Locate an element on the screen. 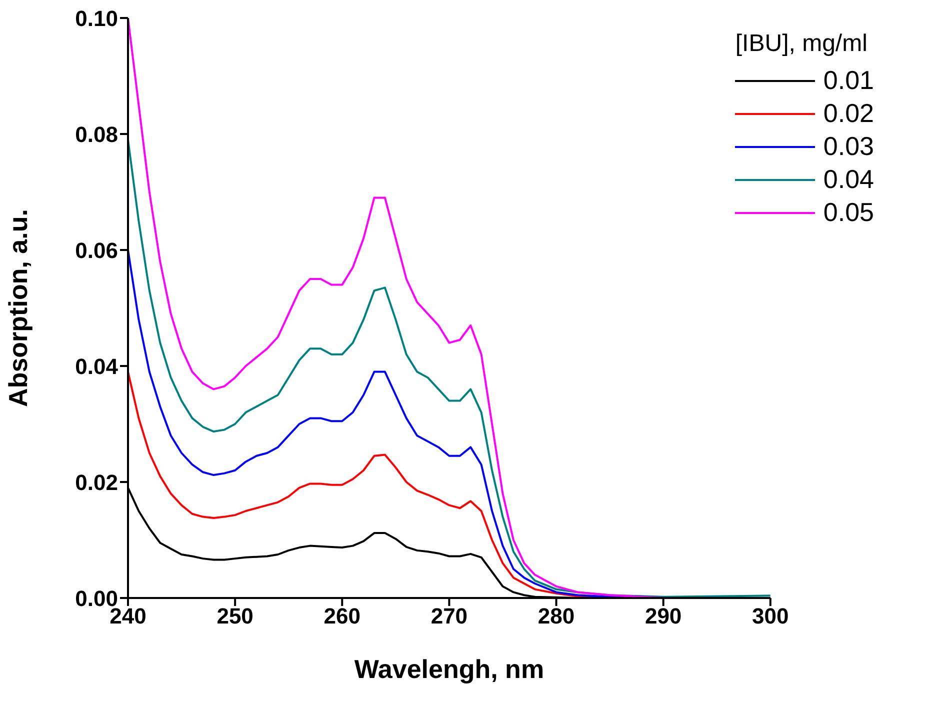 Image resolution: width=942 pixels, height=706 pixels. y-axis-title: Absorption, a.u. is located at coordinates (18, 308).